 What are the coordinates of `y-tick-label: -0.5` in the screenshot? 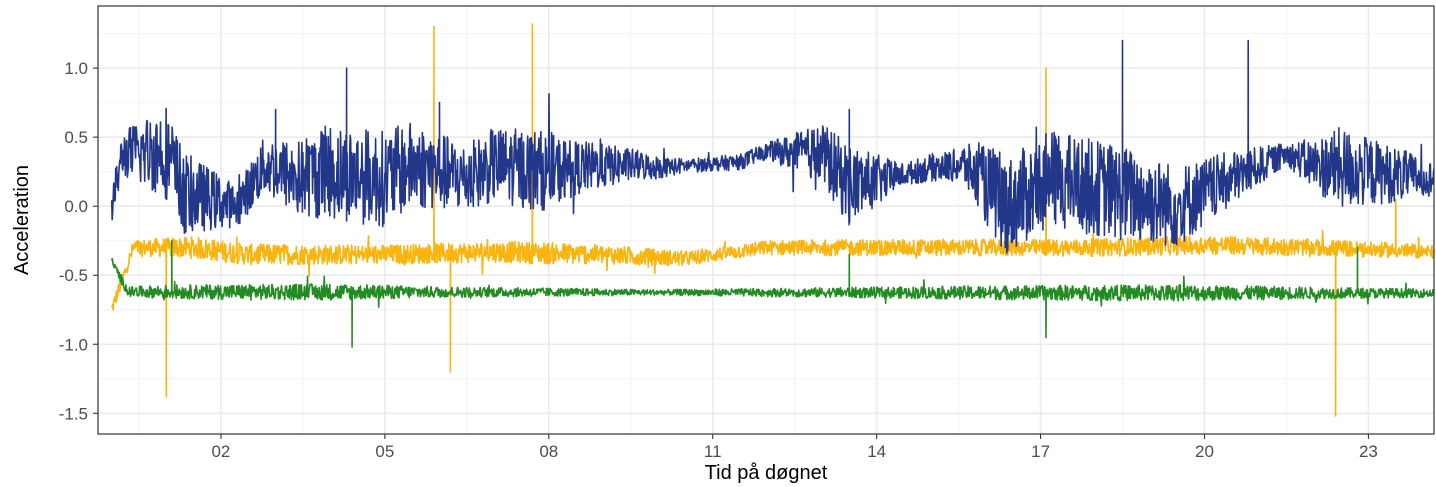 It's located at (73, 275).